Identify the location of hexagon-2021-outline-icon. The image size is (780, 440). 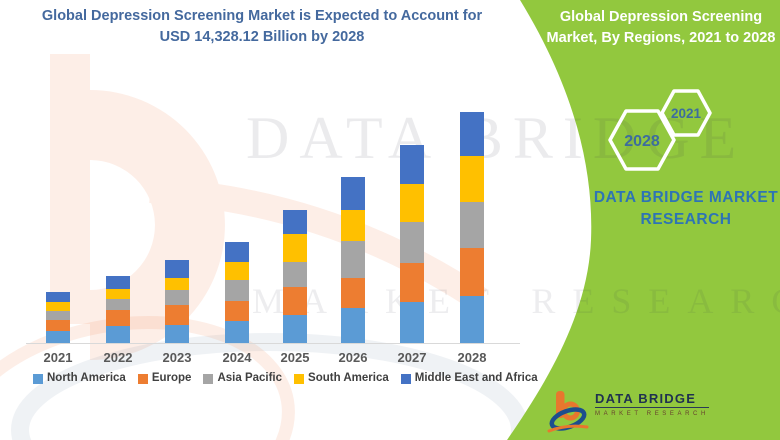
(686, 113).